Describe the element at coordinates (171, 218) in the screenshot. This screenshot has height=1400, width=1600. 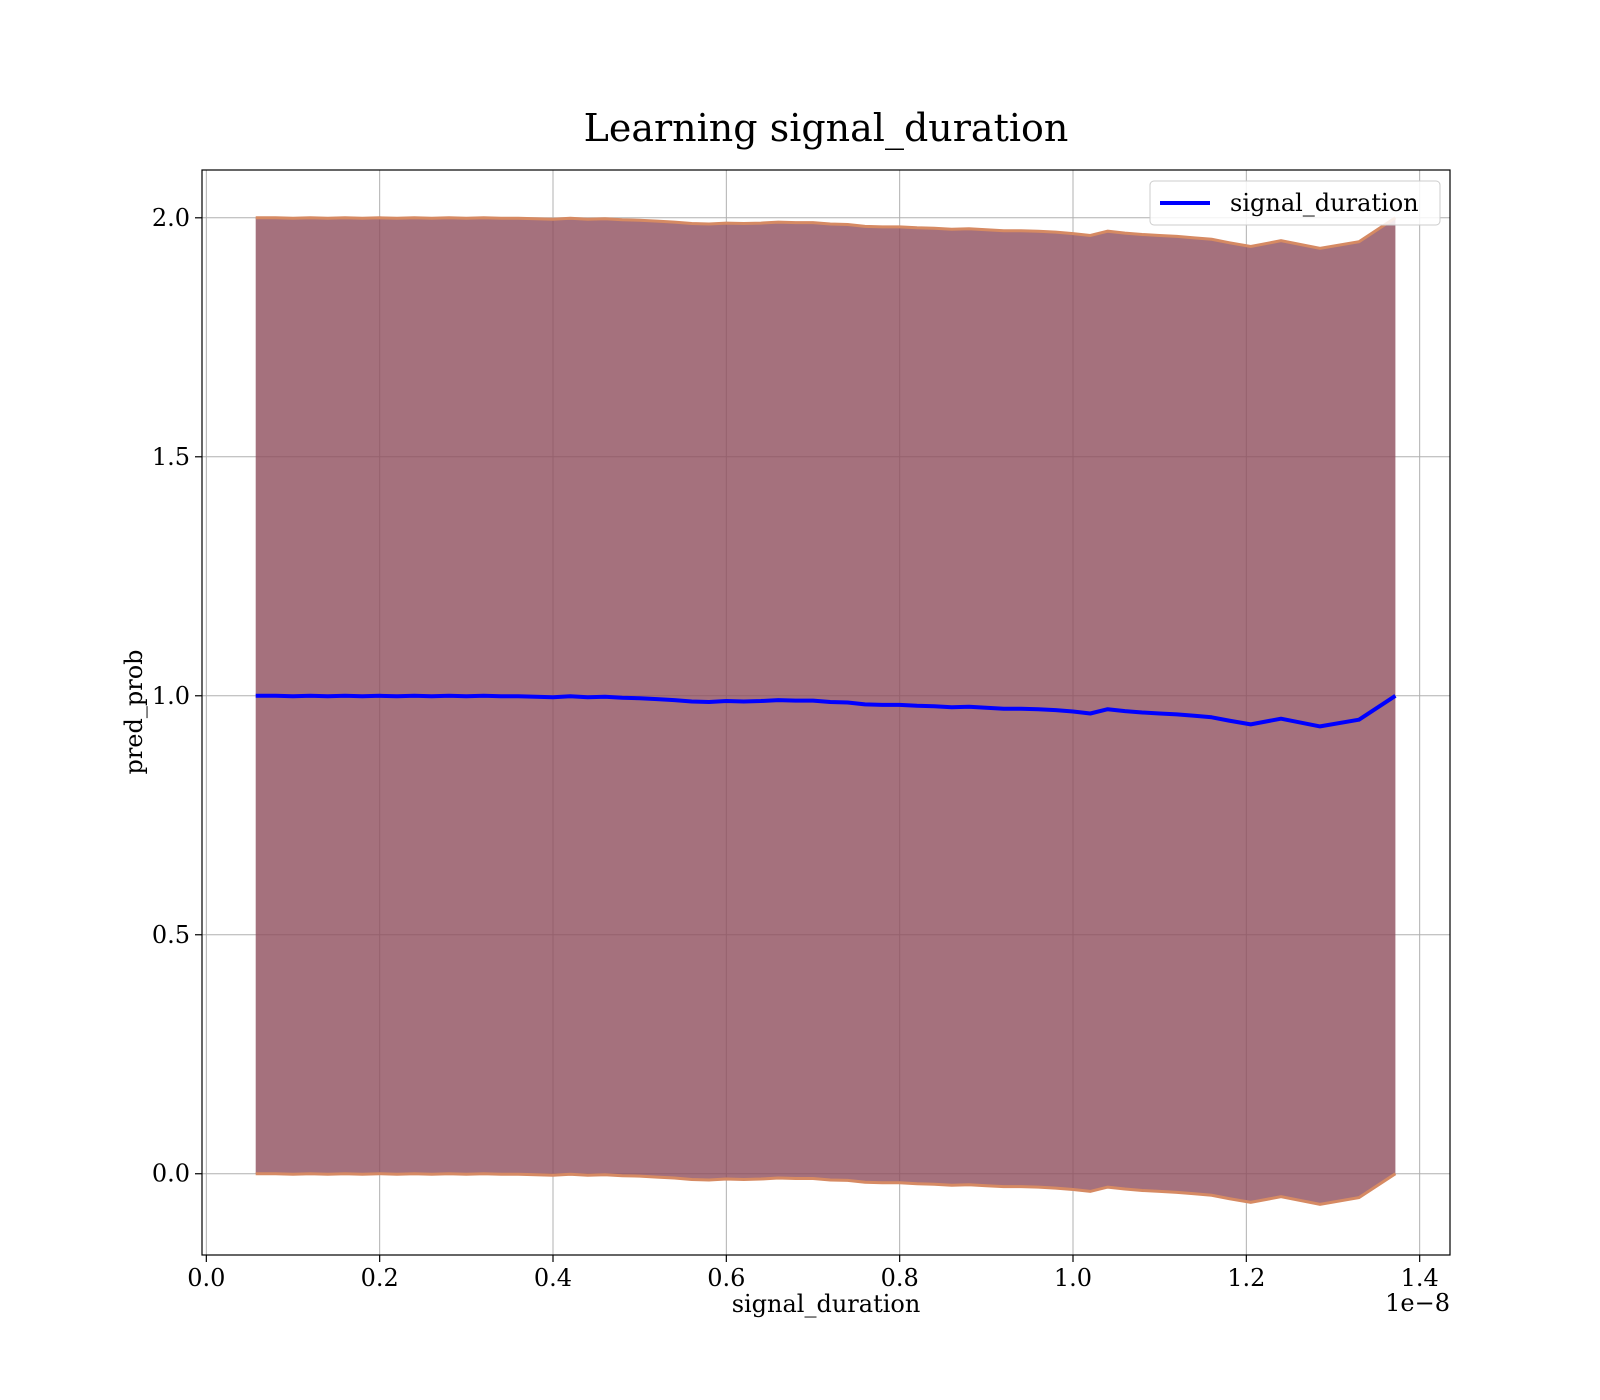
I see `y-tick-label: 2.0` at that location.